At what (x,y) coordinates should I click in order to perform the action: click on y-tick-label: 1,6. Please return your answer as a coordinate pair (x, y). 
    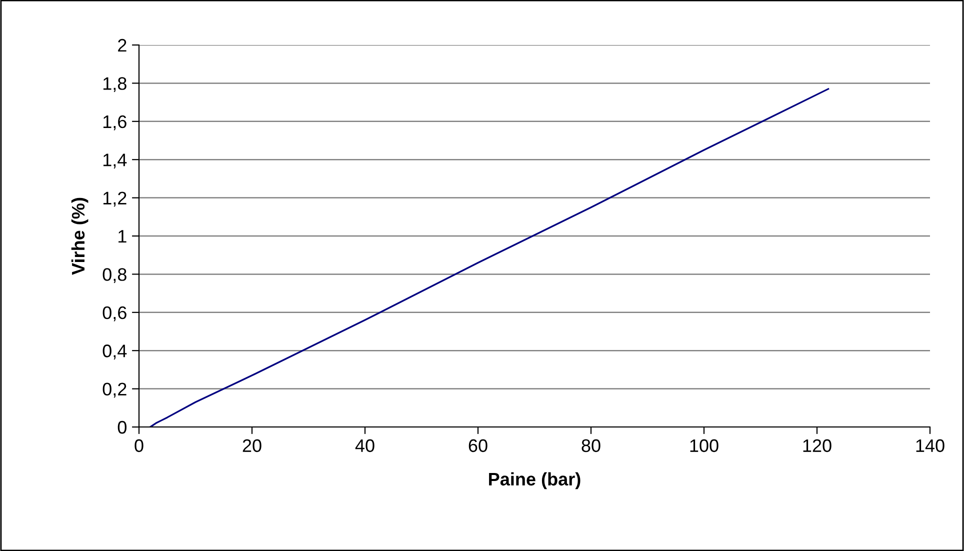
    Looking at the image, I should click on (114, 122).